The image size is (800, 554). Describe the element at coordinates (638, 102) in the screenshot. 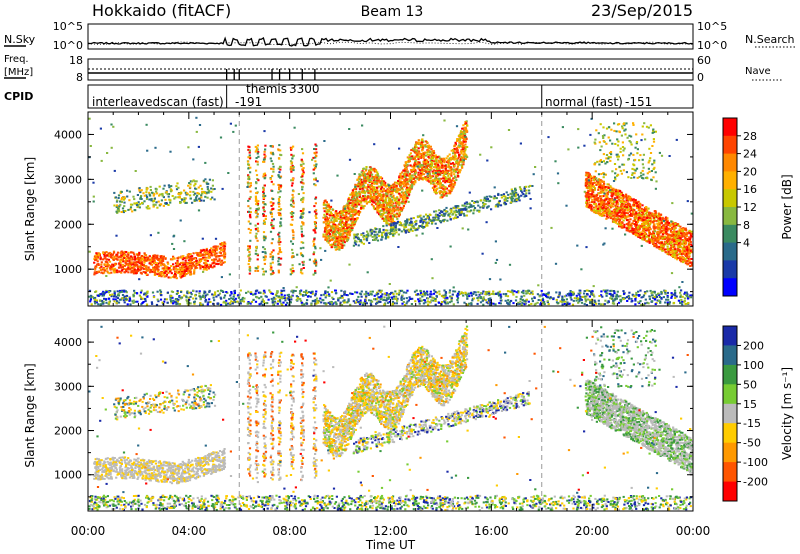

I see `cpid-mode-id: -151` at that location.